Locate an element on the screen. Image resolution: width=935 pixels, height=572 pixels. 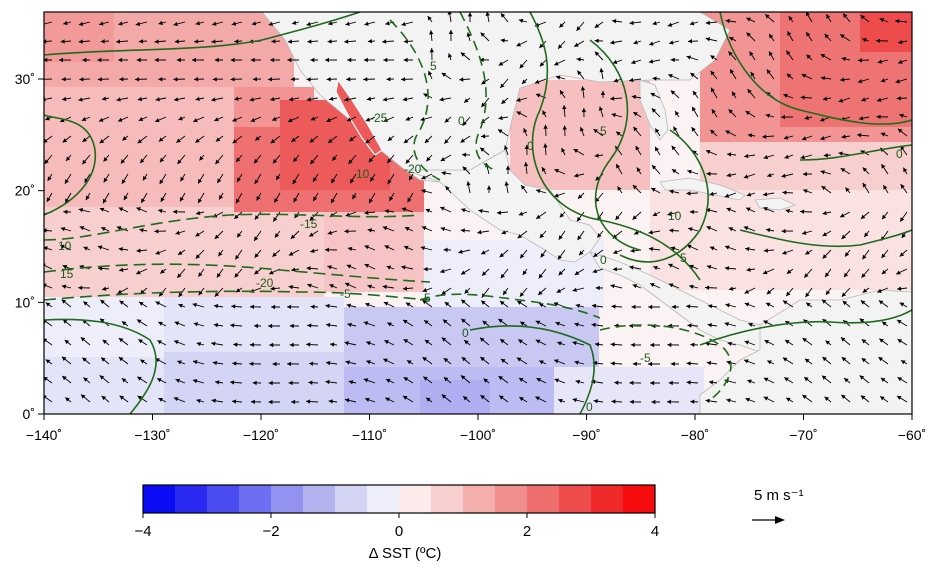
reference-vector is located at coordinates (768, 520).